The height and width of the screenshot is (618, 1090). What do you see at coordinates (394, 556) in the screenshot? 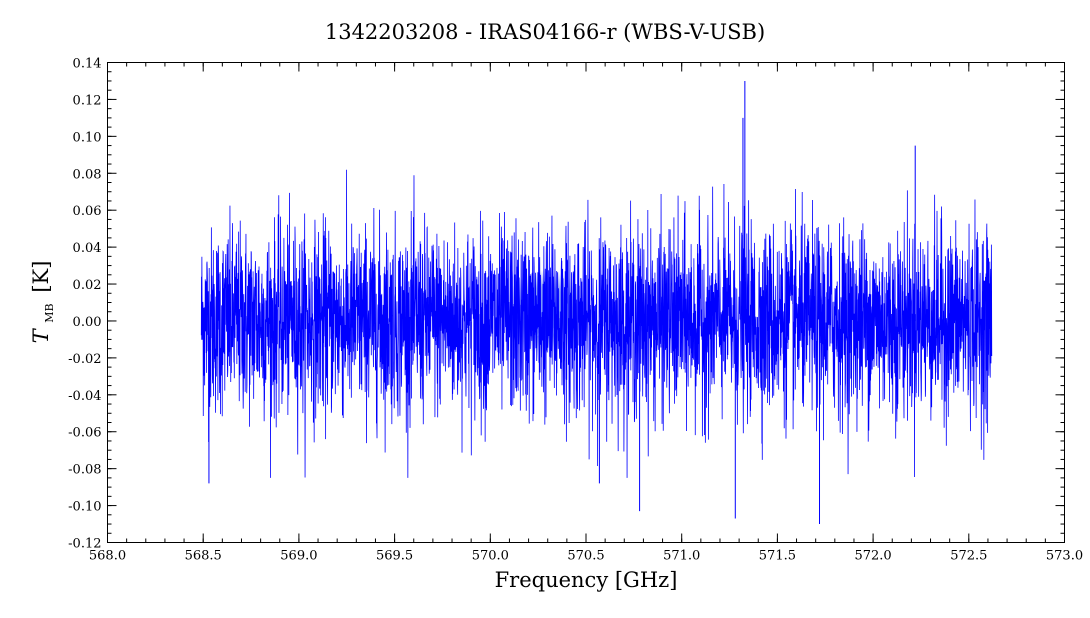
I see `x-tick-label: 569.5` at bounding box center [394, 556].